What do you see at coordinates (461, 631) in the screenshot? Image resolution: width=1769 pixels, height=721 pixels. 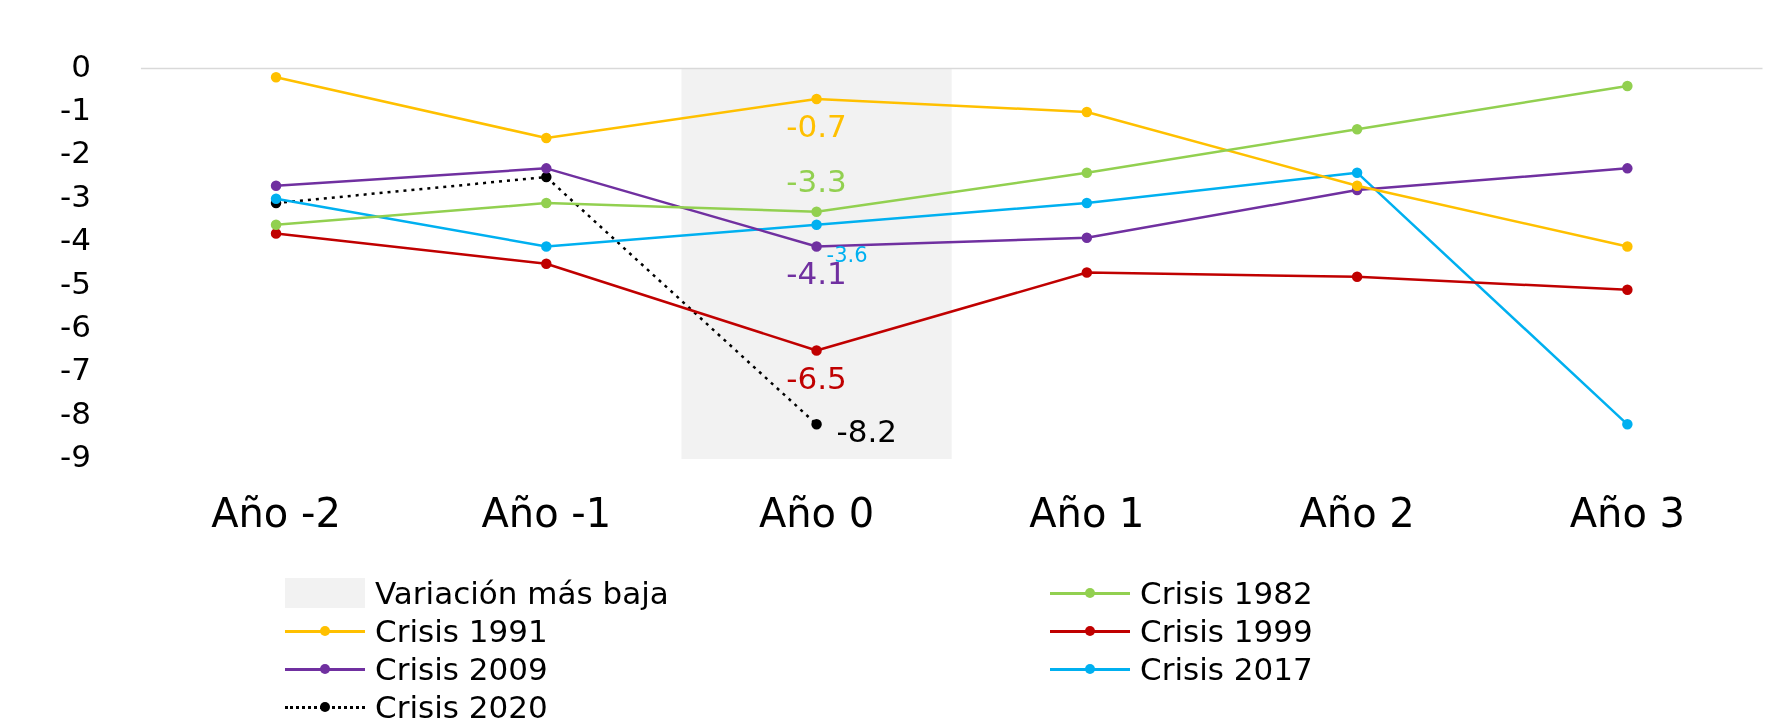 I see `legend-label: Crisis 1991` at bounding box center [461, 631].